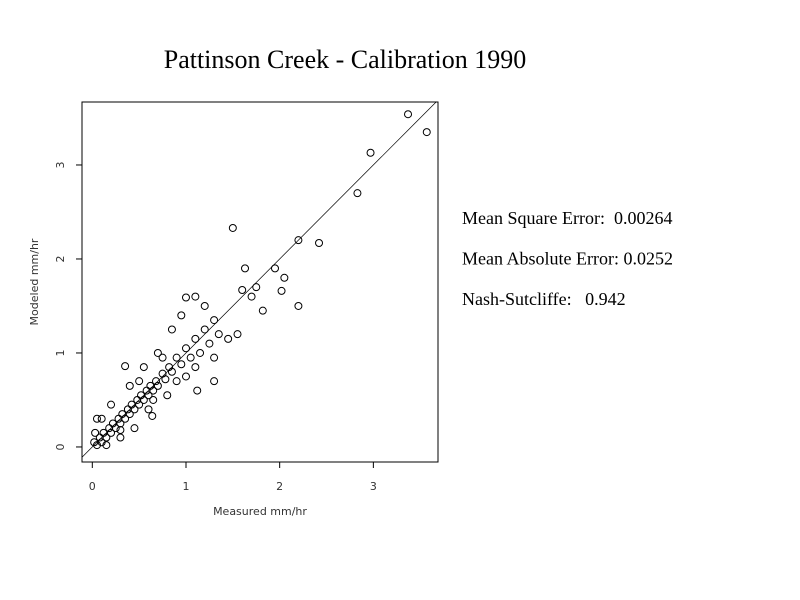 The width and height of the screenshot is (800, 600). What do you see at coordinates (373, 486) in the screenshot?
I see `x-tick-label: 3` at bounding box center [373, 486].